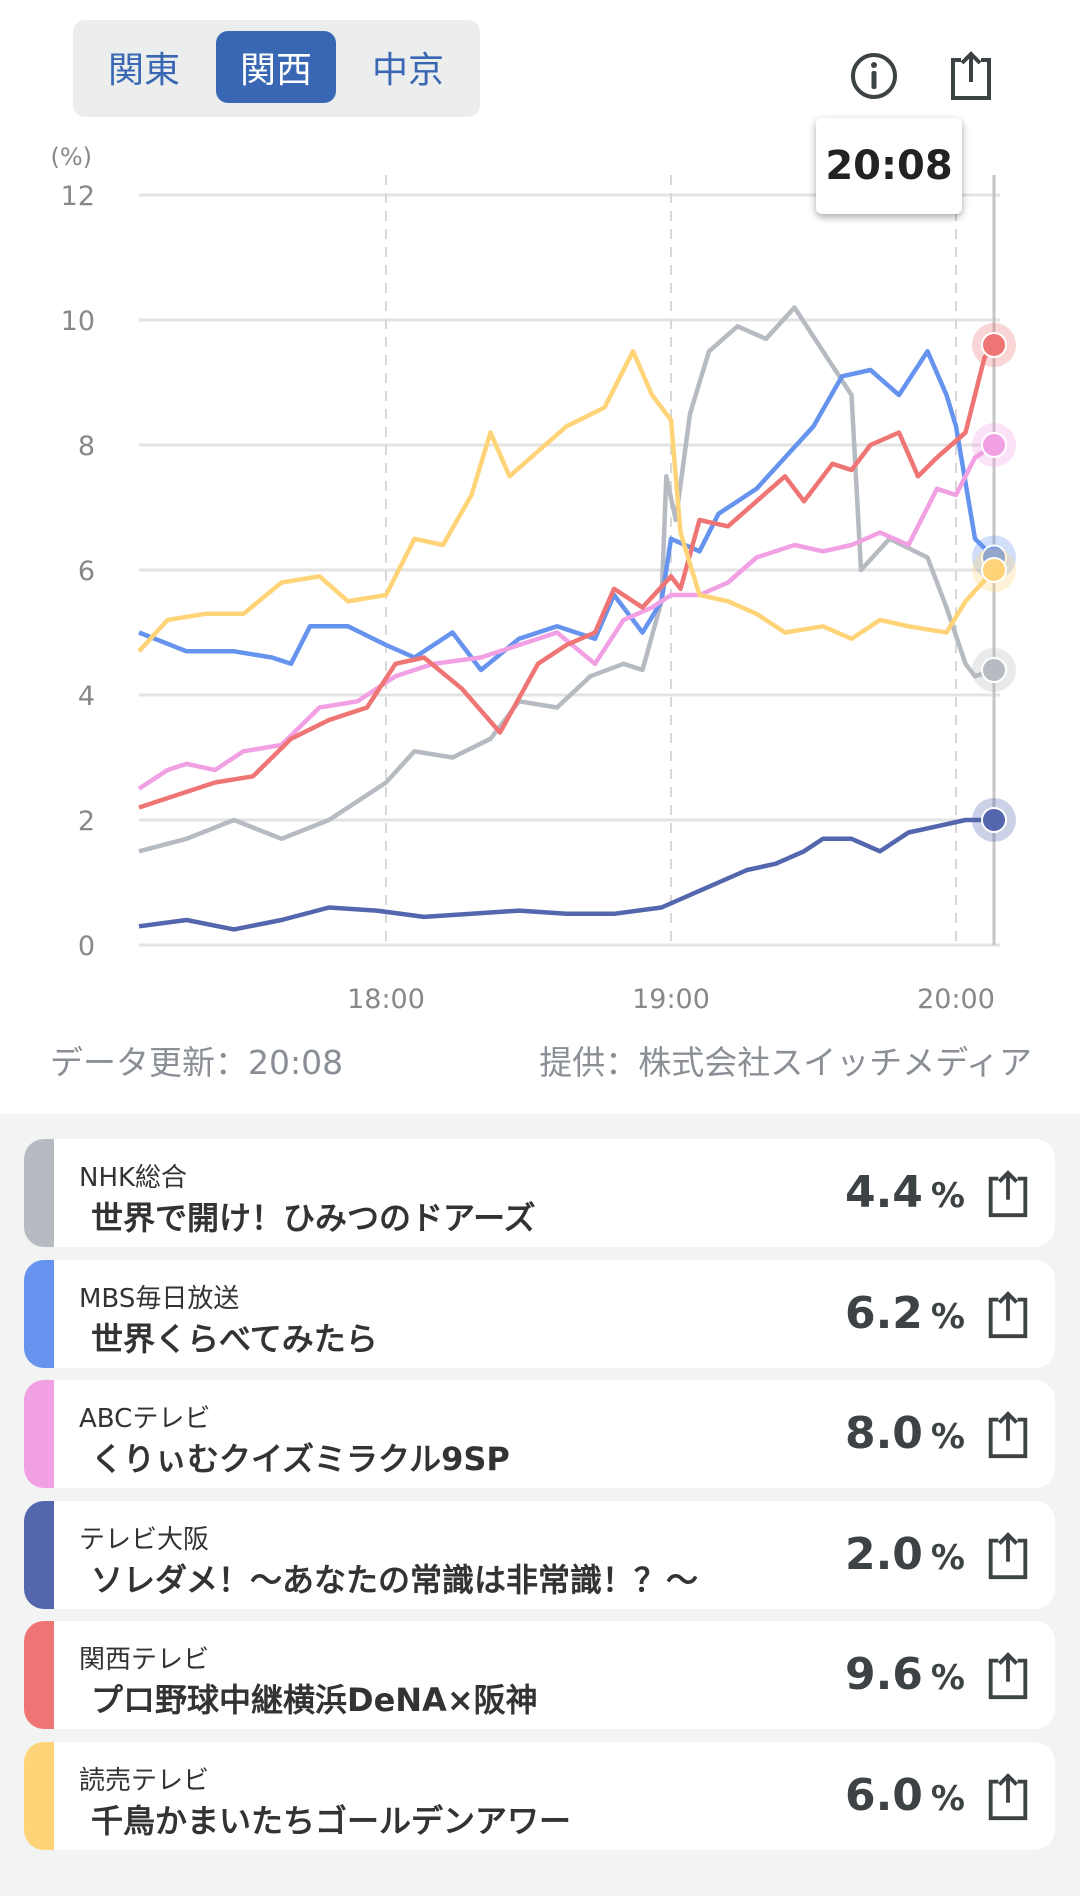 Image resolution: width=1080 pixels, height=1896 pixels. What do you see at coordinates (86, 696) in the screenshot?
I see `y-tick-label: 4` at bounding box center [86, 696].